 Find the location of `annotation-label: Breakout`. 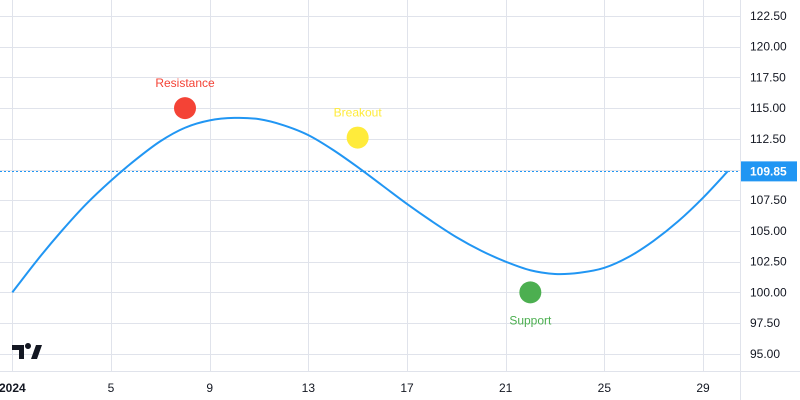

annotation-label: Breakout is located at coordinates (358, 113).